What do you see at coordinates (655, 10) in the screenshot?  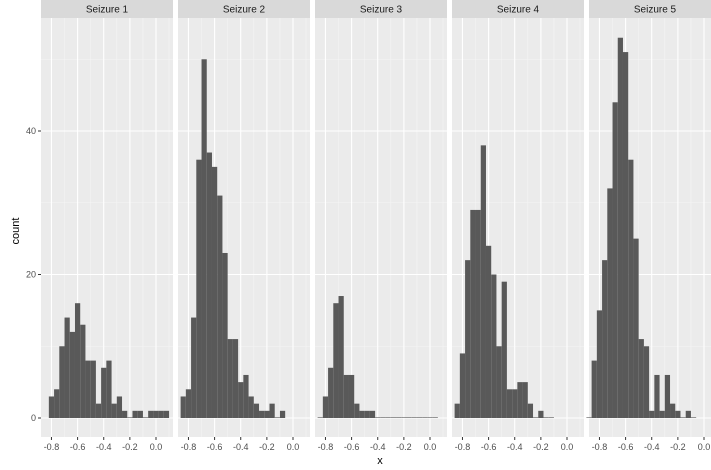 I see `facet-strip-label: Seizure 5` at bounding box center [655, 10].